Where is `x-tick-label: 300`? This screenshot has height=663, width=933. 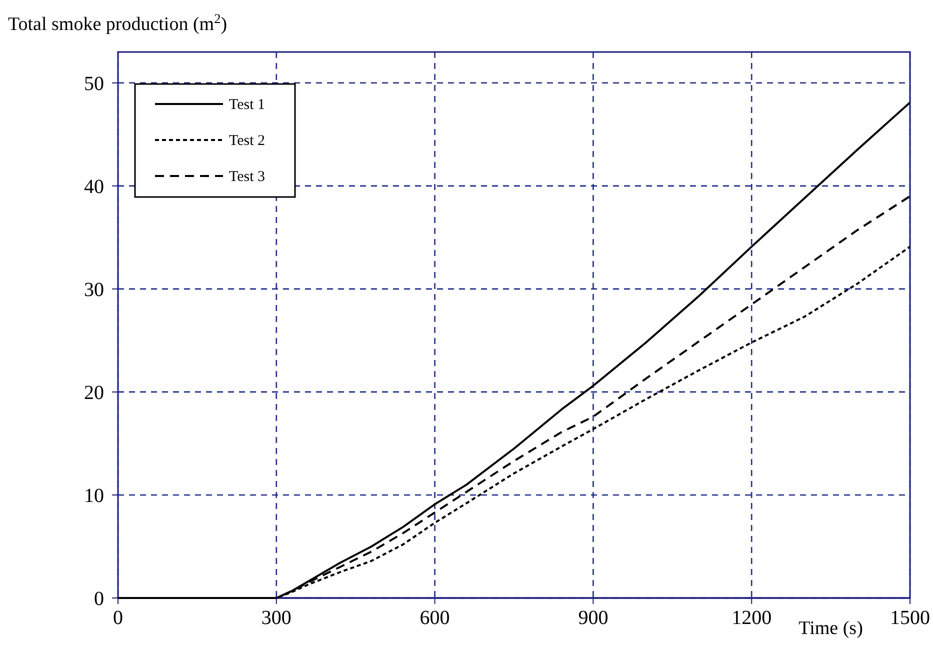 x-tick-label: 300 is located at coordinates (276, 618).